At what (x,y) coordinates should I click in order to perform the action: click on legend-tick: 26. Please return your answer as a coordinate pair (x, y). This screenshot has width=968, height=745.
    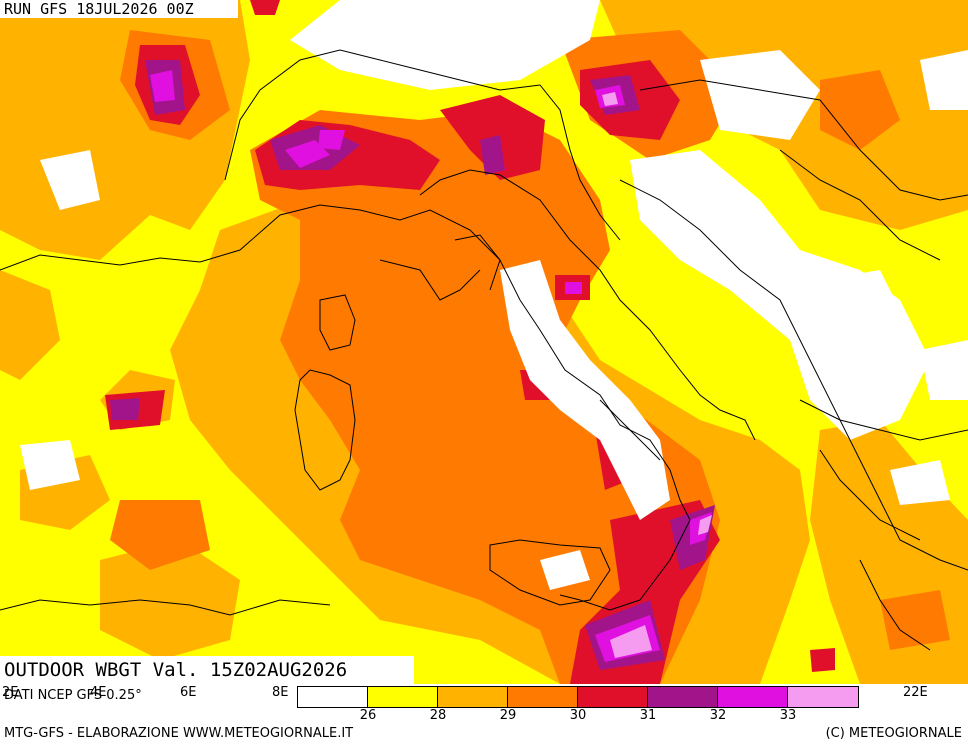
    Looking at the image, I should click on (368, 715).